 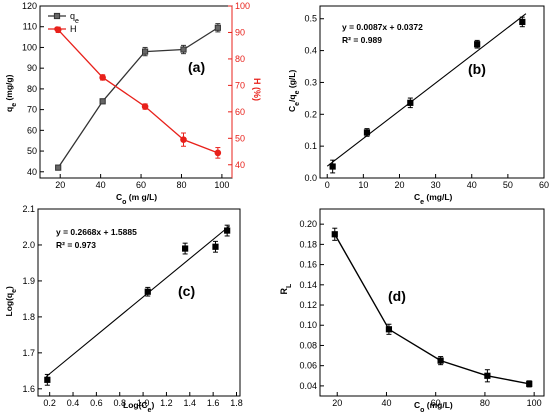 I want to click on fit-equation: y = 0.2668x + 1.5885, so click(x=96, y=232).